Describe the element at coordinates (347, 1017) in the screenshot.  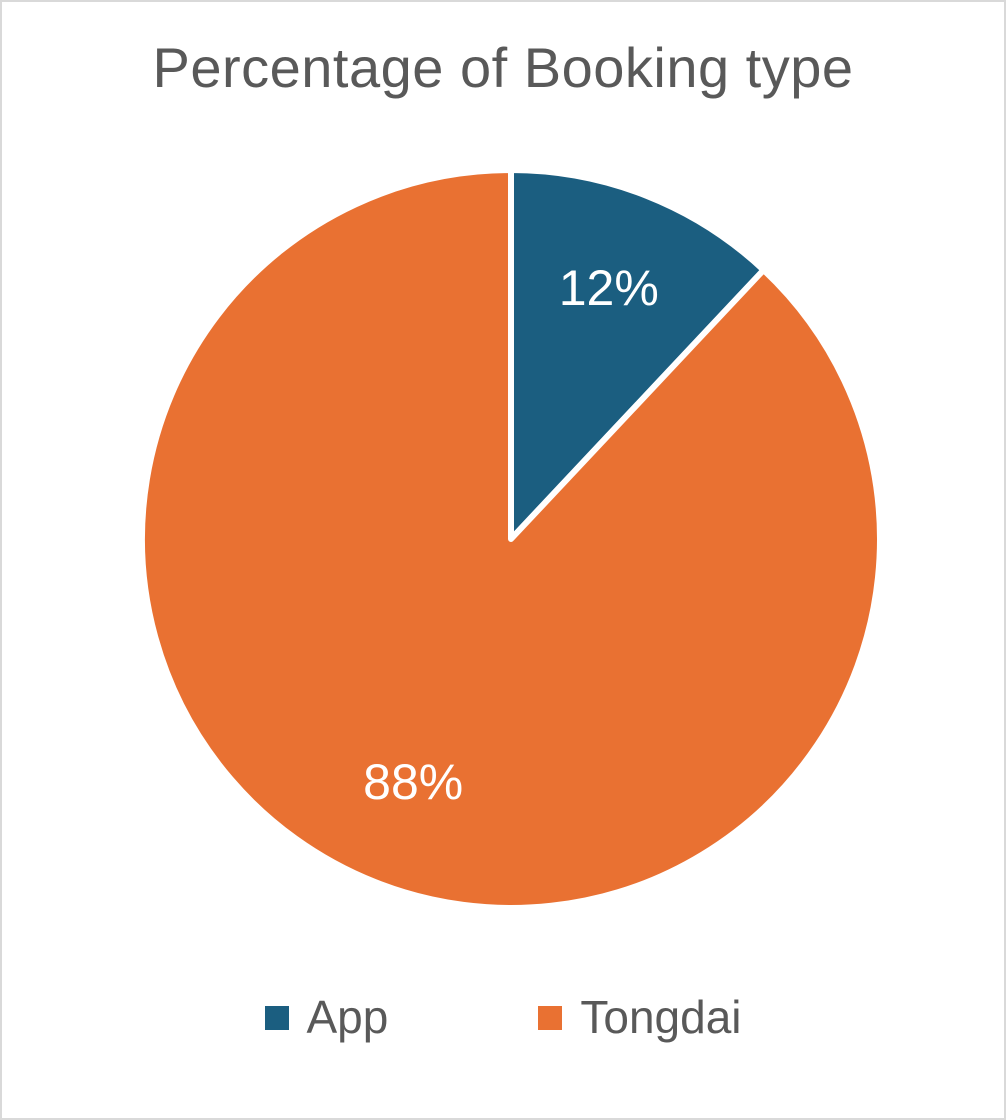
I see `legend-label-app: App` at that location.